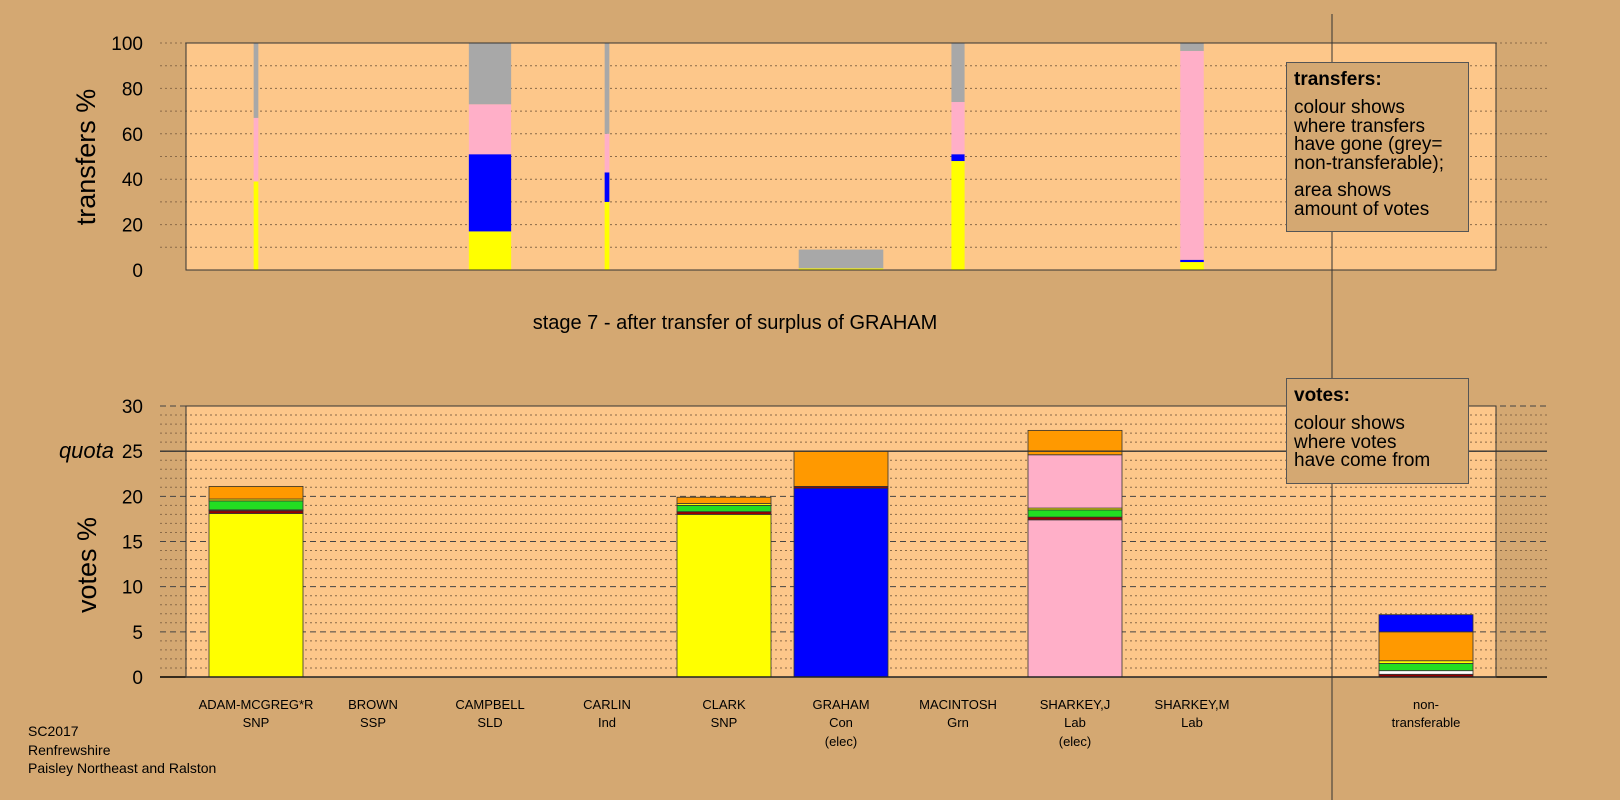 The image size is (1620, 800). What do you see at coordinates (127, 44) in the screenshot?
I see `top-y-tick-label: 100` at bounding box center [127, 44].